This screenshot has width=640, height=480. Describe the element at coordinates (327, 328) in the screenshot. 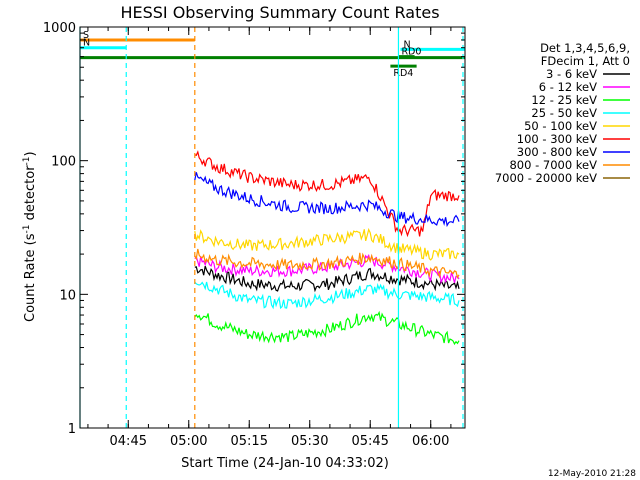

I see `series-12-25-kev` at that location.